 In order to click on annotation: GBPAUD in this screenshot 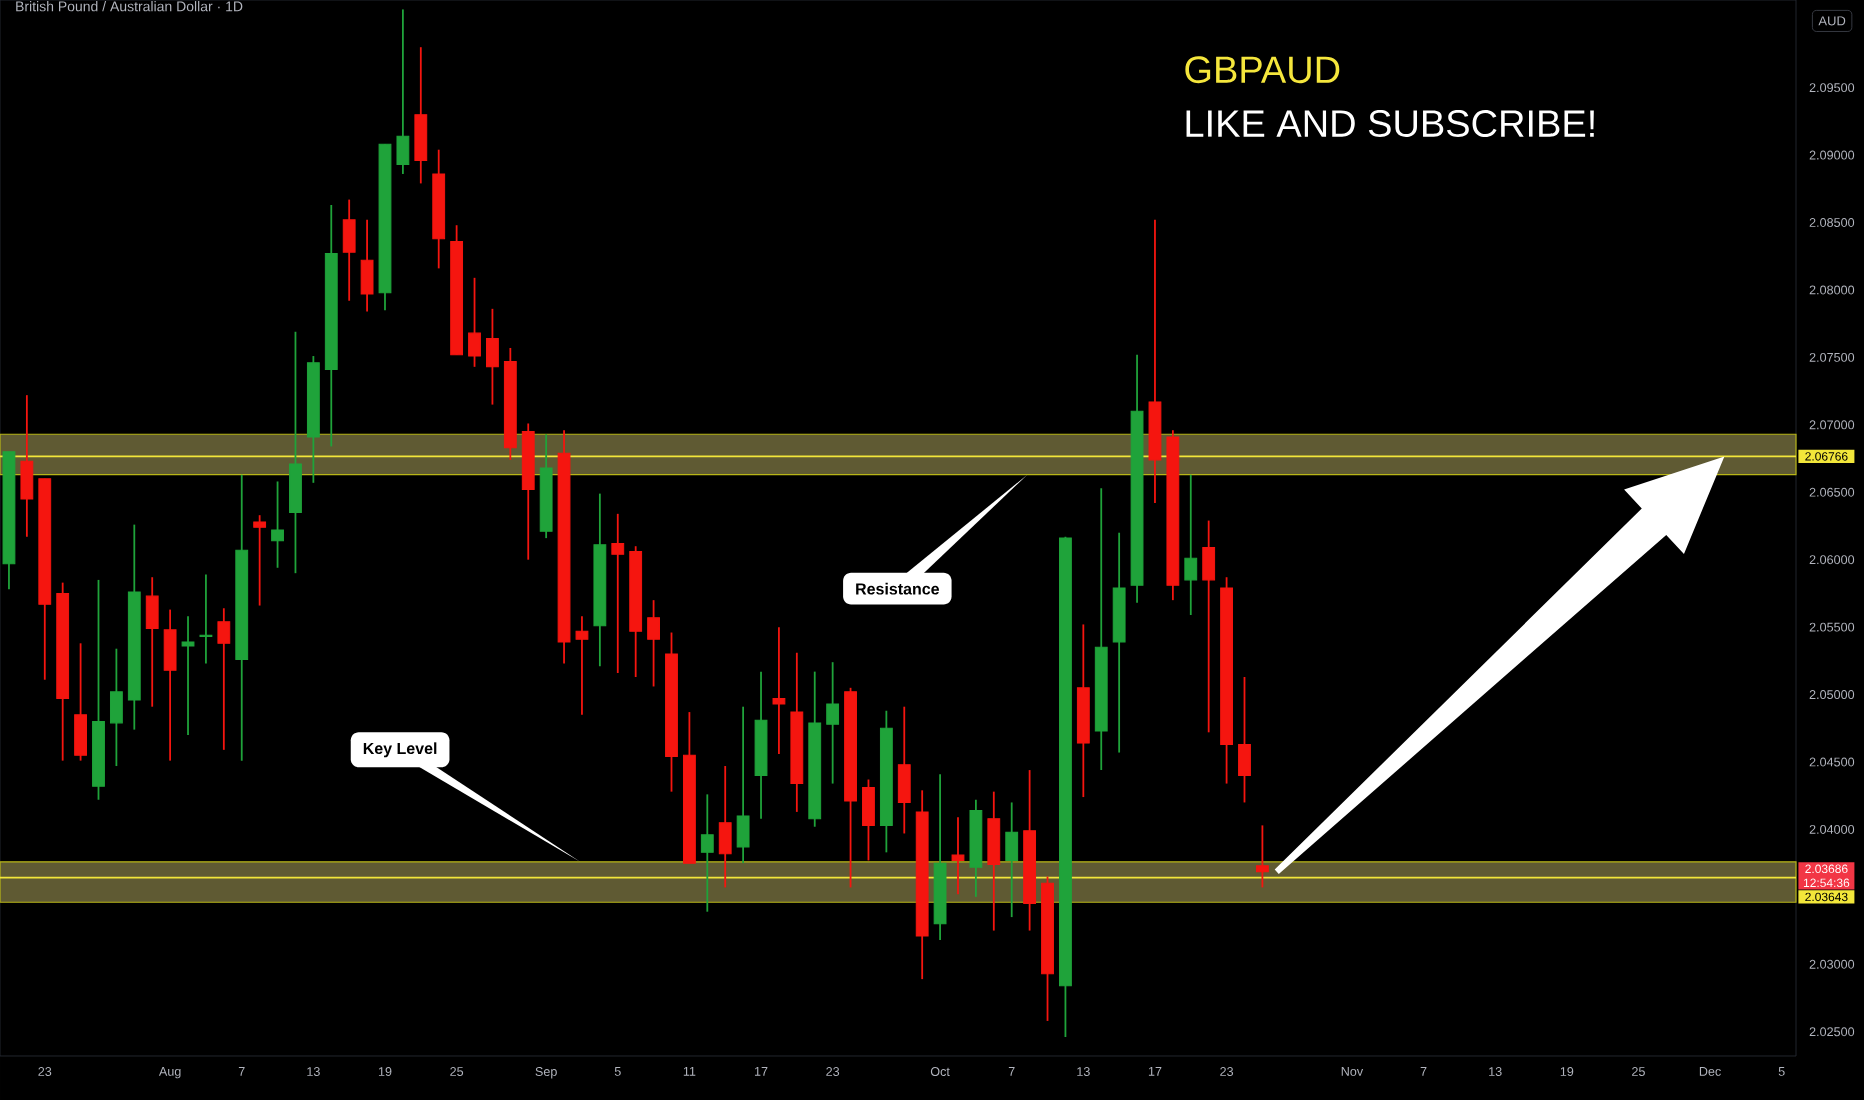, I will do `click(1262, 70)`.